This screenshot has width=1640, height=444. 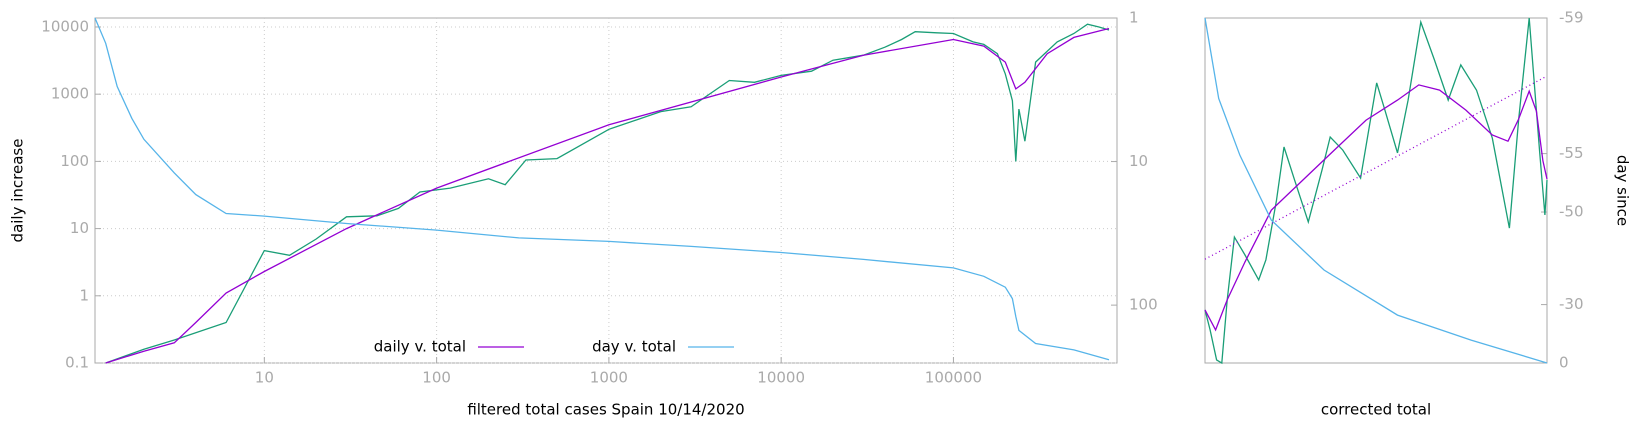 I want to click on y2-tick-label: 100, so click(x=1143, y=305).